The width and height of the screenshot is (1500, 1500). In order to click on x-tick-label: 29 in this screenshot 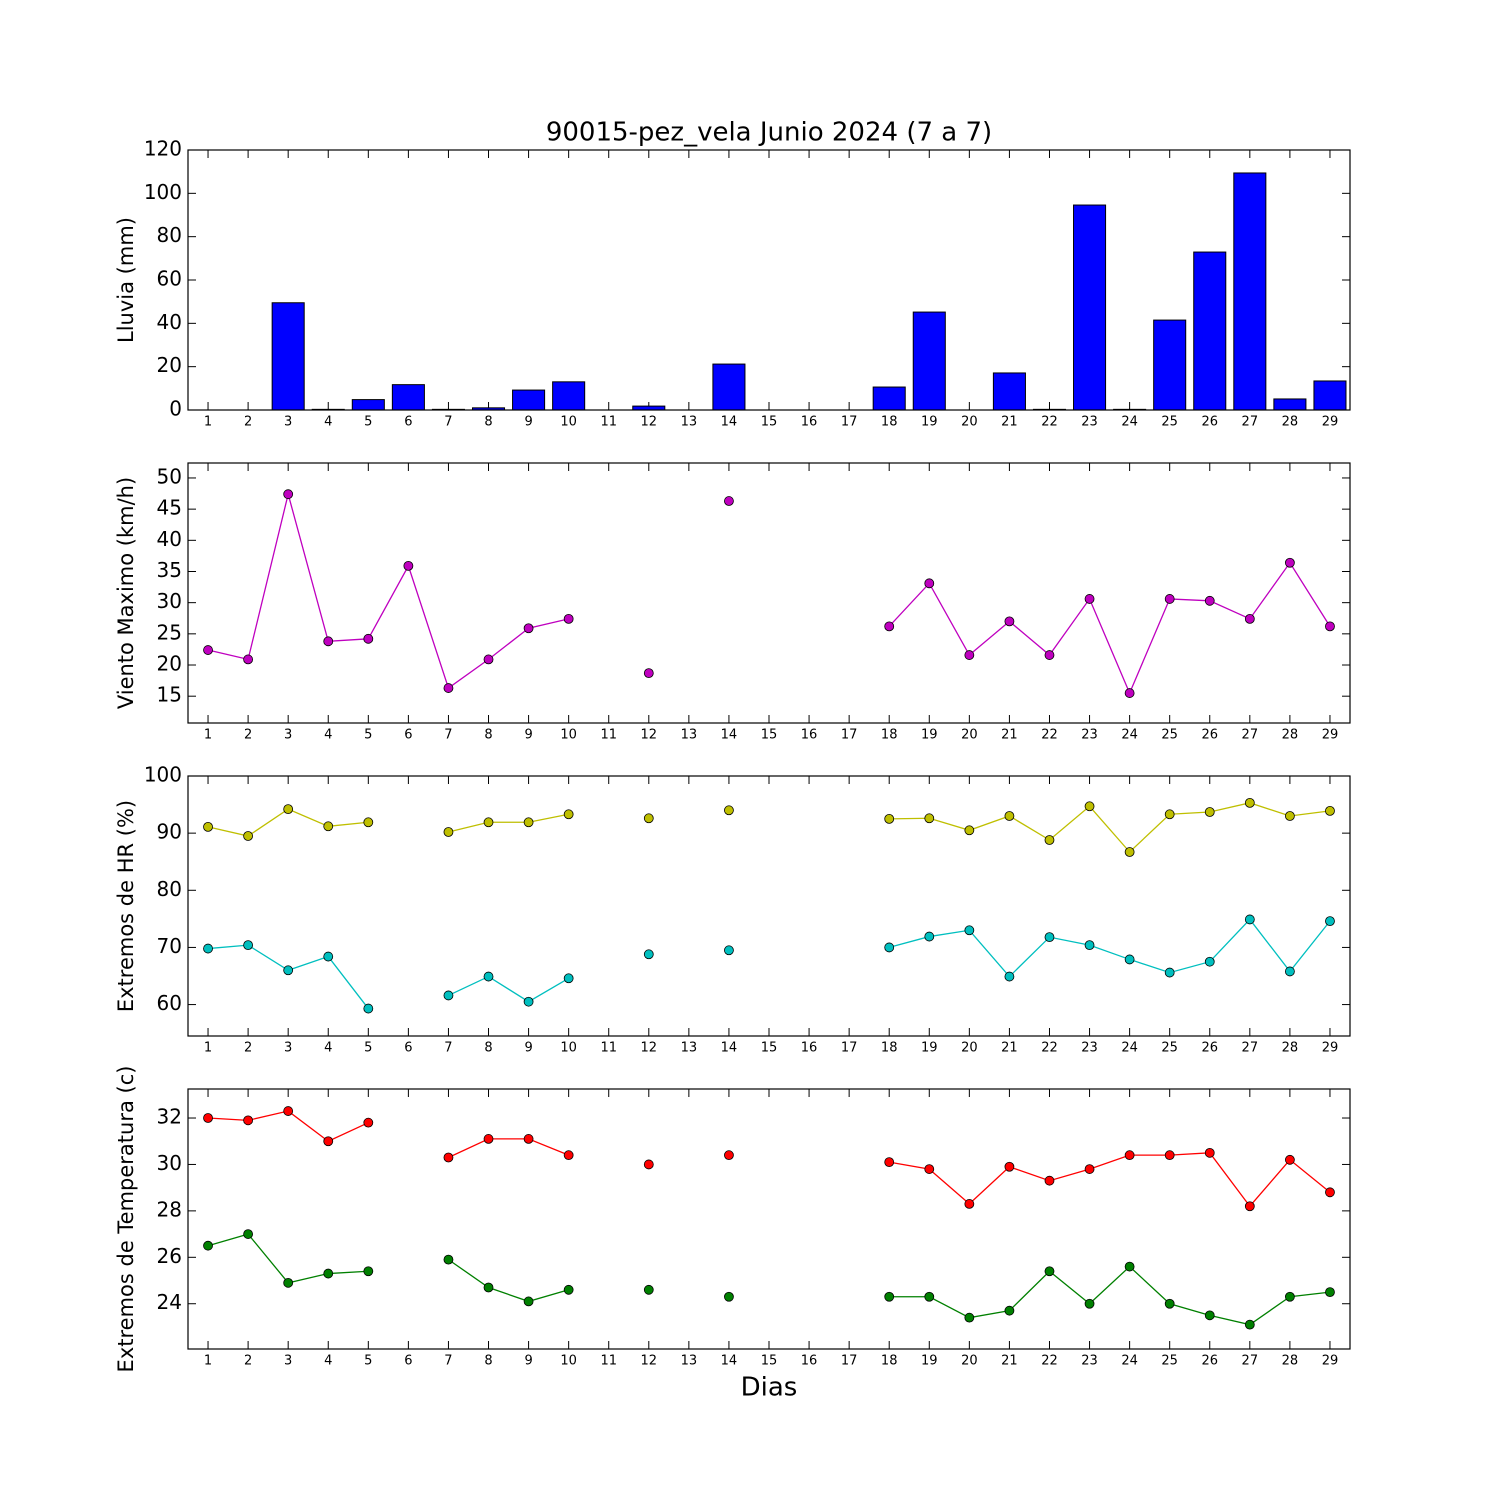, I will do `click(1330, 1048)`.